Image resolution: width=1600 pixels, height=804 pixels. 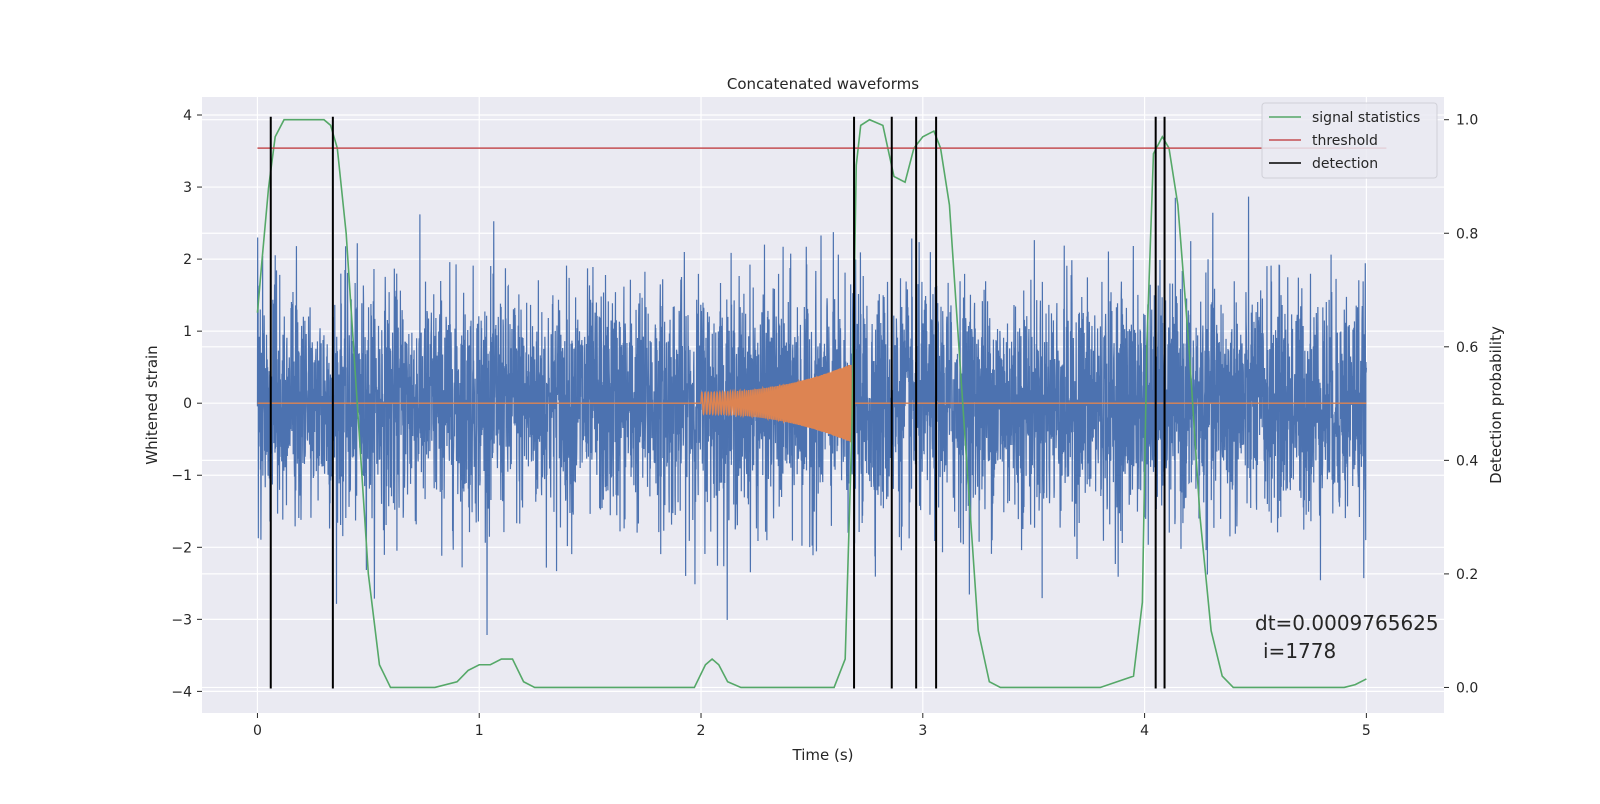 What do you see at coordinates (823, 755) in the screenshot?
I see `x-axis-label: Time (s)` at bounding box center [823, 755].